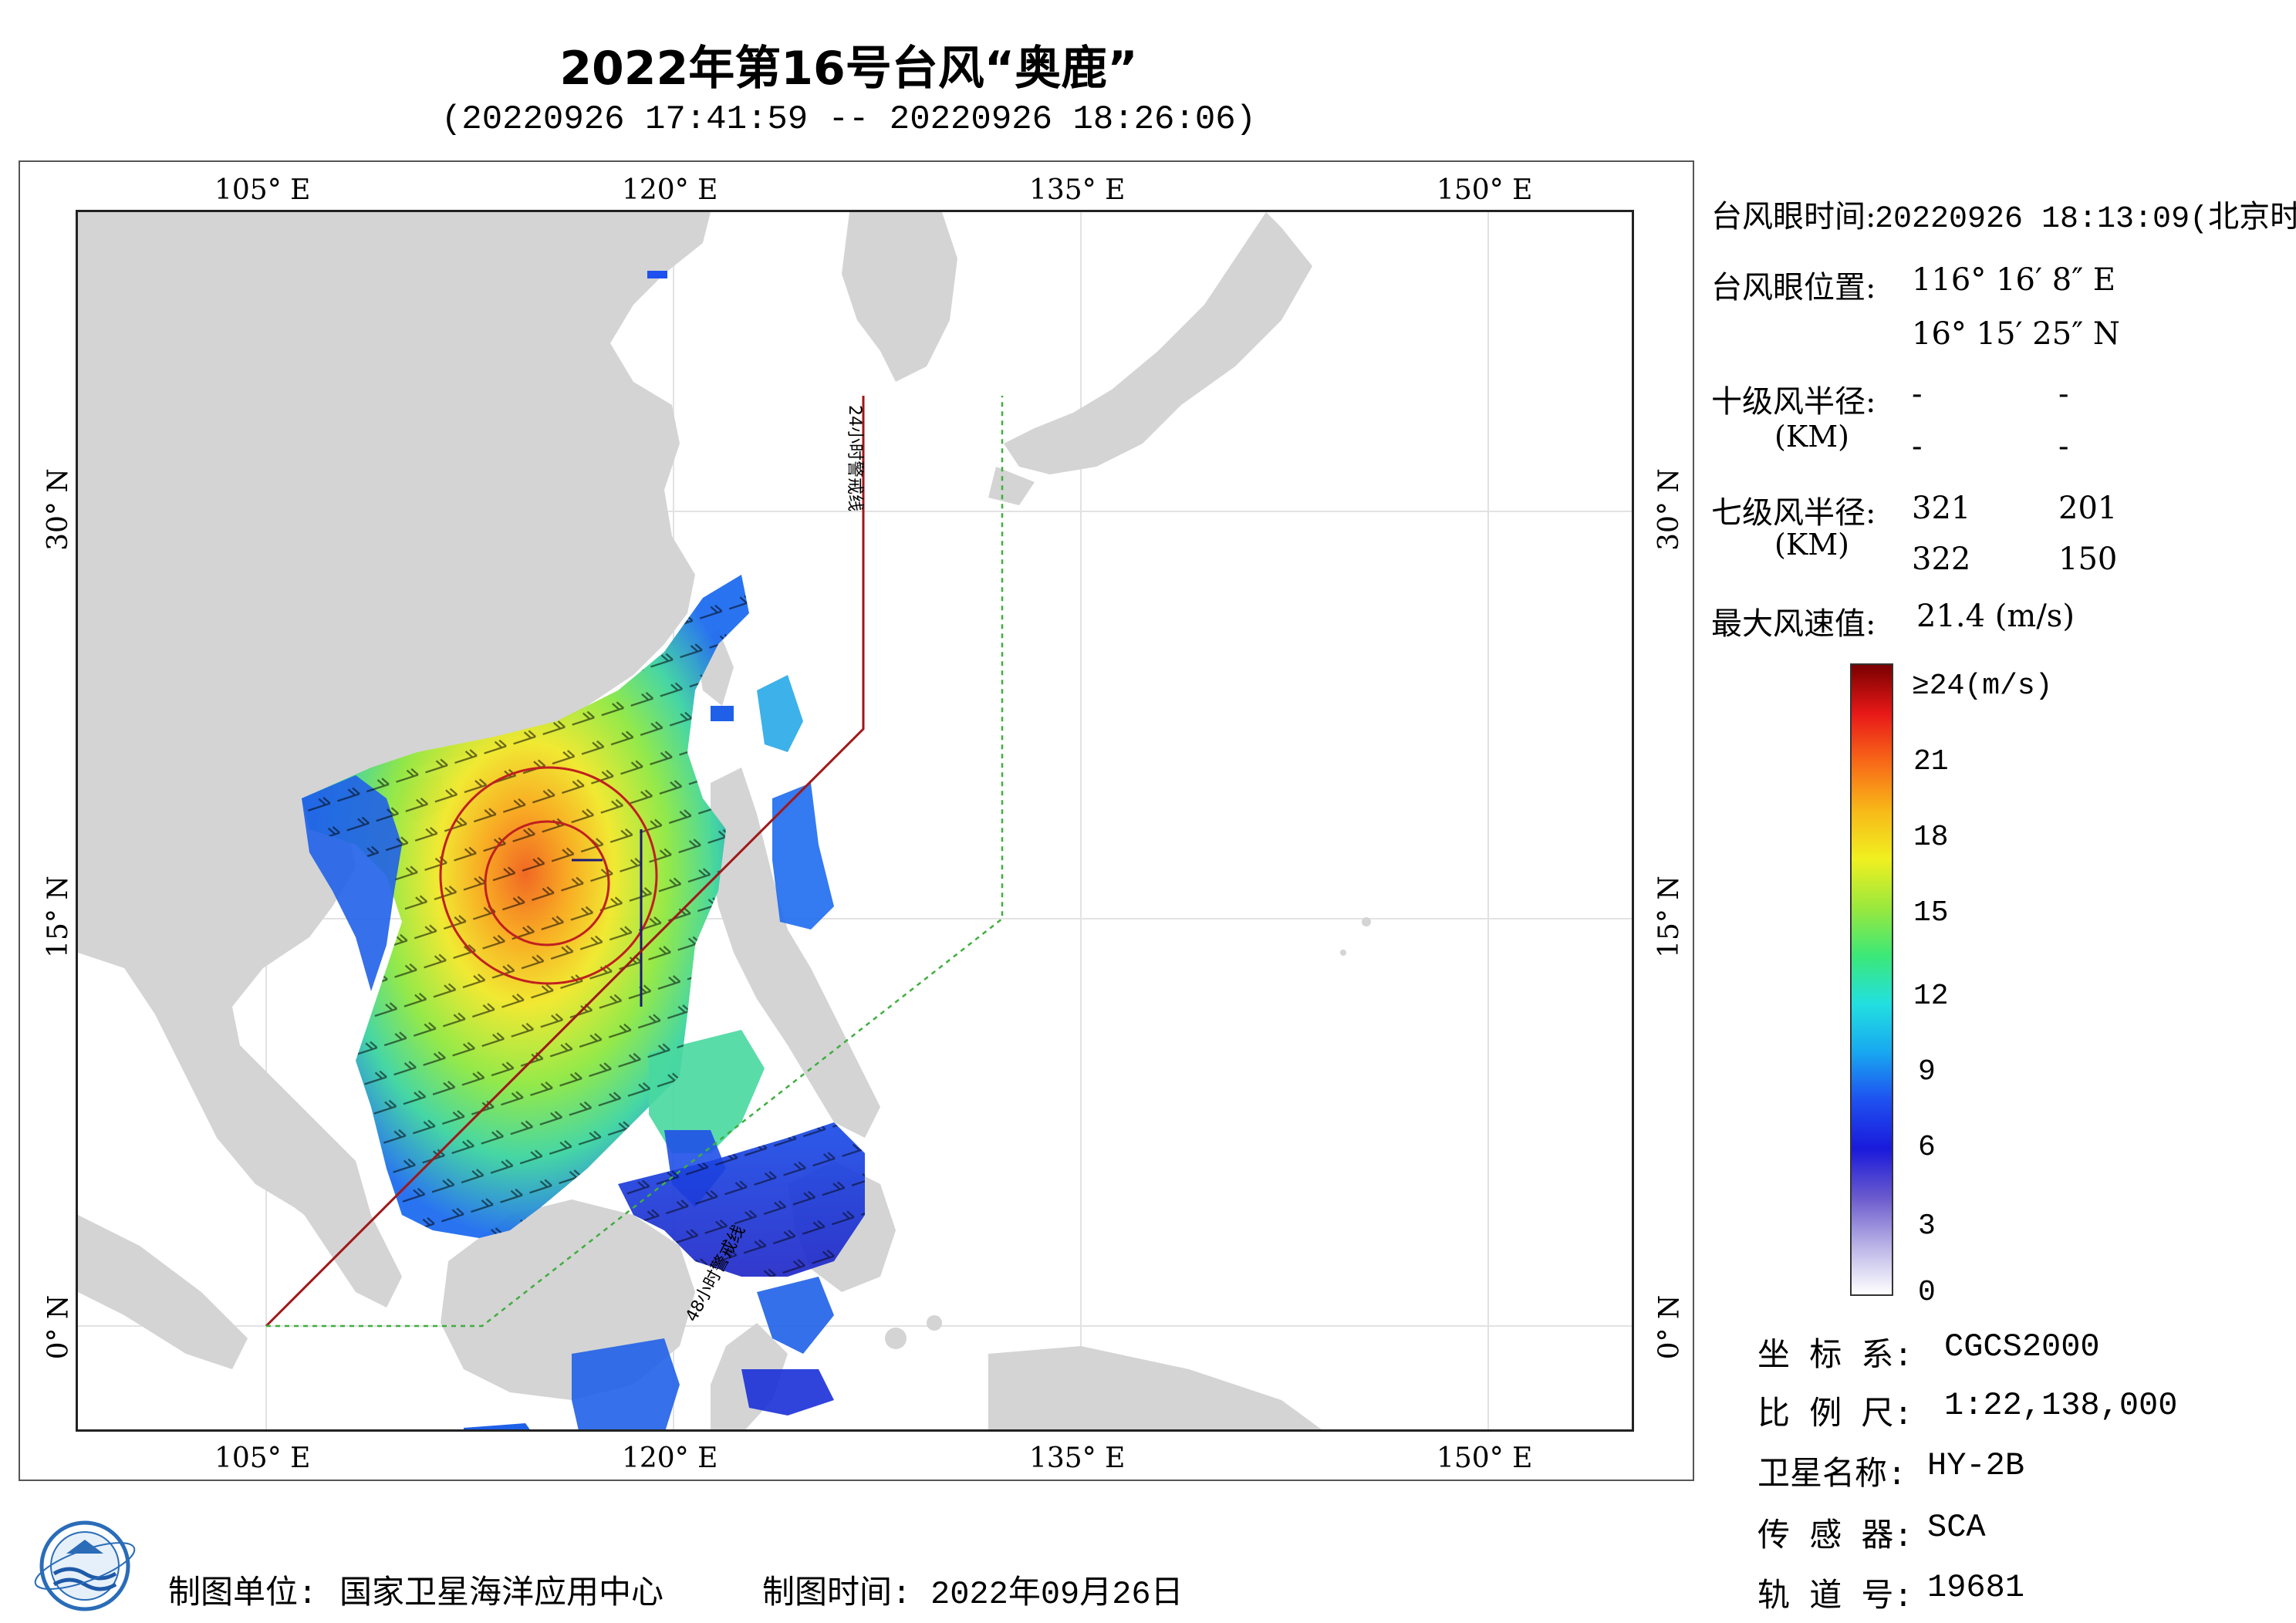  What do you see at coordinates (1793, 402) in the screenshot?
I see `r10-label: 十级风半径:` at bounding box center [1793, 402].